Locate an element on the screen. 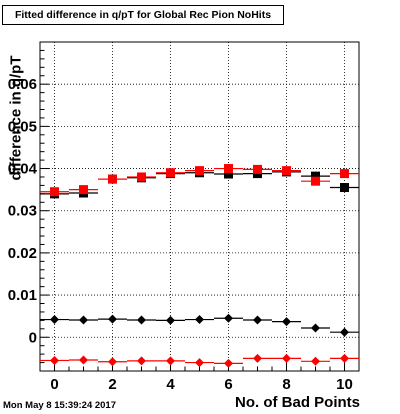  y-tick-label: 0.01 is located at coordinates (22, 295).